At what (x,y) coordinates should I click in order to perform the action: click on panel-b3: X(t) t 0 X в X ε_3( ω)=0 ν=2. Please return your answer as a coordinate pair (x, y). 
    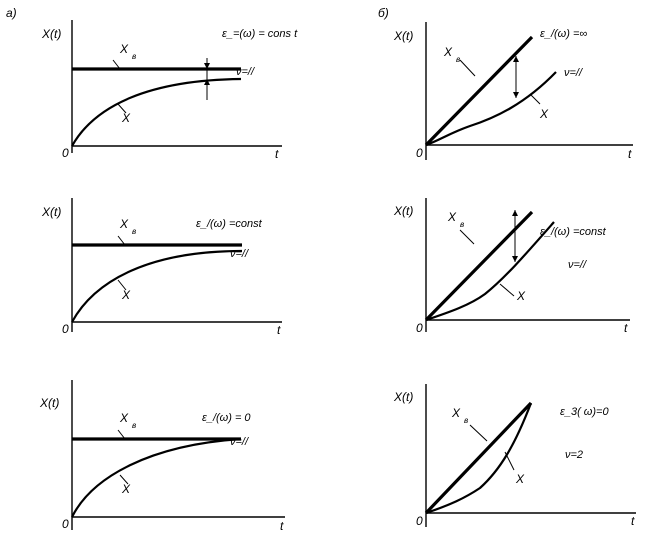
    Looking at the image, I should click on (514, 456).